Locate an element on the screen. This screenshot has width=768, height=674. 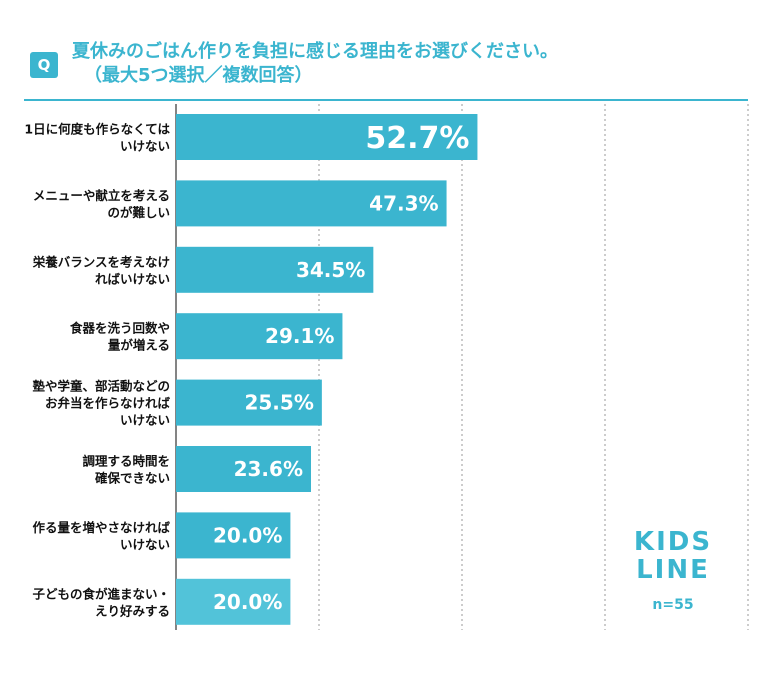
value-label-3: 34.5% is located at coordinates (330, 270).